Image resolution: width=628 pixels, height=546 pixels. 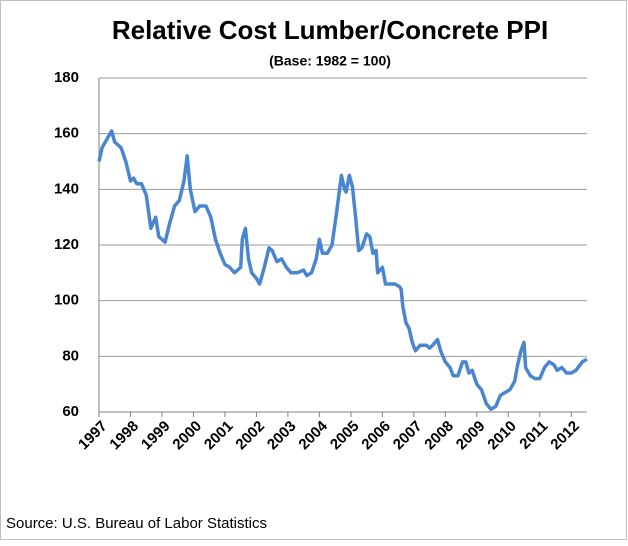 What do you see at coordinates (136, 523) in the screenshot?
I see `source-note: Source: U.S. Bureau of Labor Statistics` at bounding box center [136, 523].